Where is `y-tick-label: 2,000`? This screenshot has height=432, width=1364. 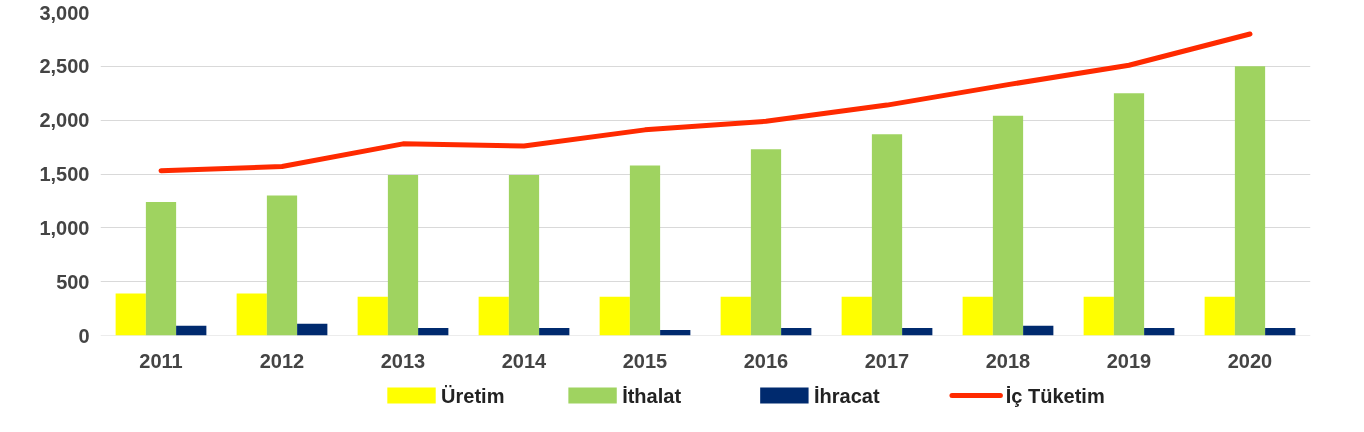
y-tick-label: 2,000 is located at coordinates (64, 120).